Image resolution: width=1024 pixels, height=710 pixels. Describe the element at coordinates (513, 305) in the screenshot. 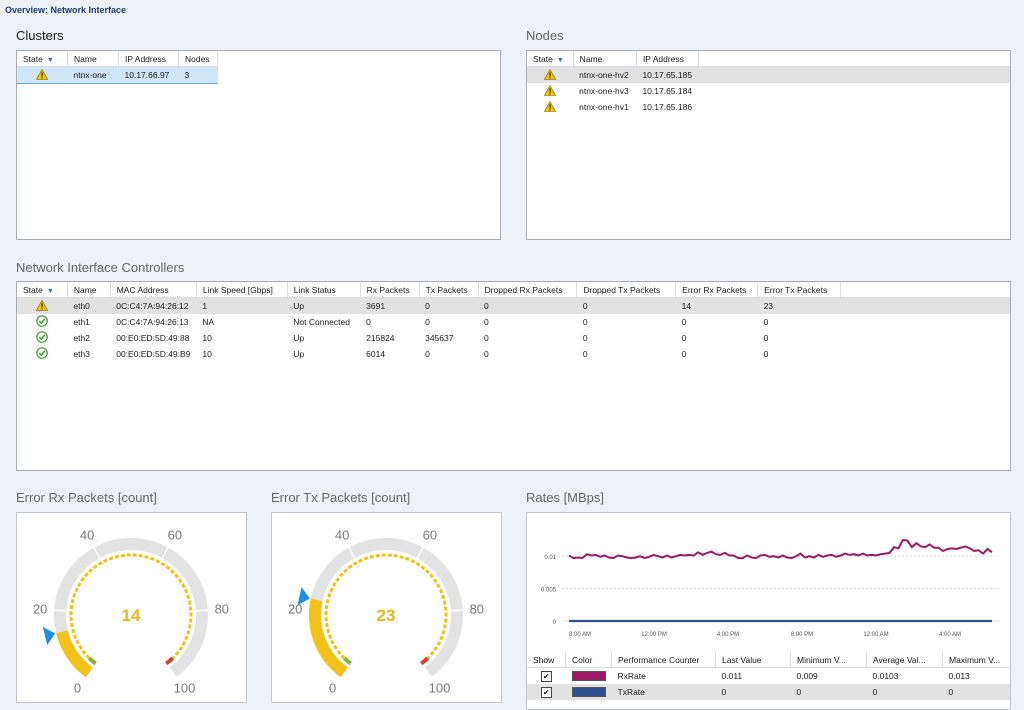

I see `table-row: eth0 0C:C4:7A:94:26:12 1 Up 3691 0 0 0 14 23` at that location.